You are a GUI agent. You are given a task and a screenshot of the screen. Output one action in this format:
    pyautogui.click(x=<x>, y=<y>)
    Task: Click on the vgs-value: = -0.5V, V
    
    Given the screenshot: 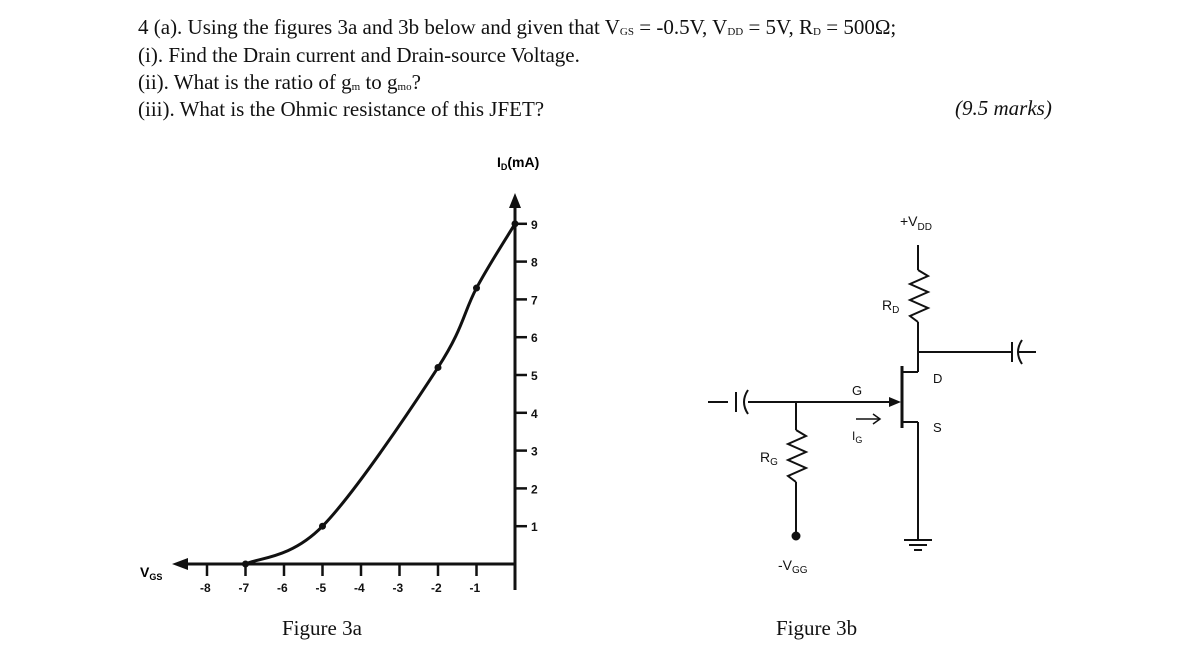 What is the action you would take?
    pyautogui.click(x=680, y=27)
    